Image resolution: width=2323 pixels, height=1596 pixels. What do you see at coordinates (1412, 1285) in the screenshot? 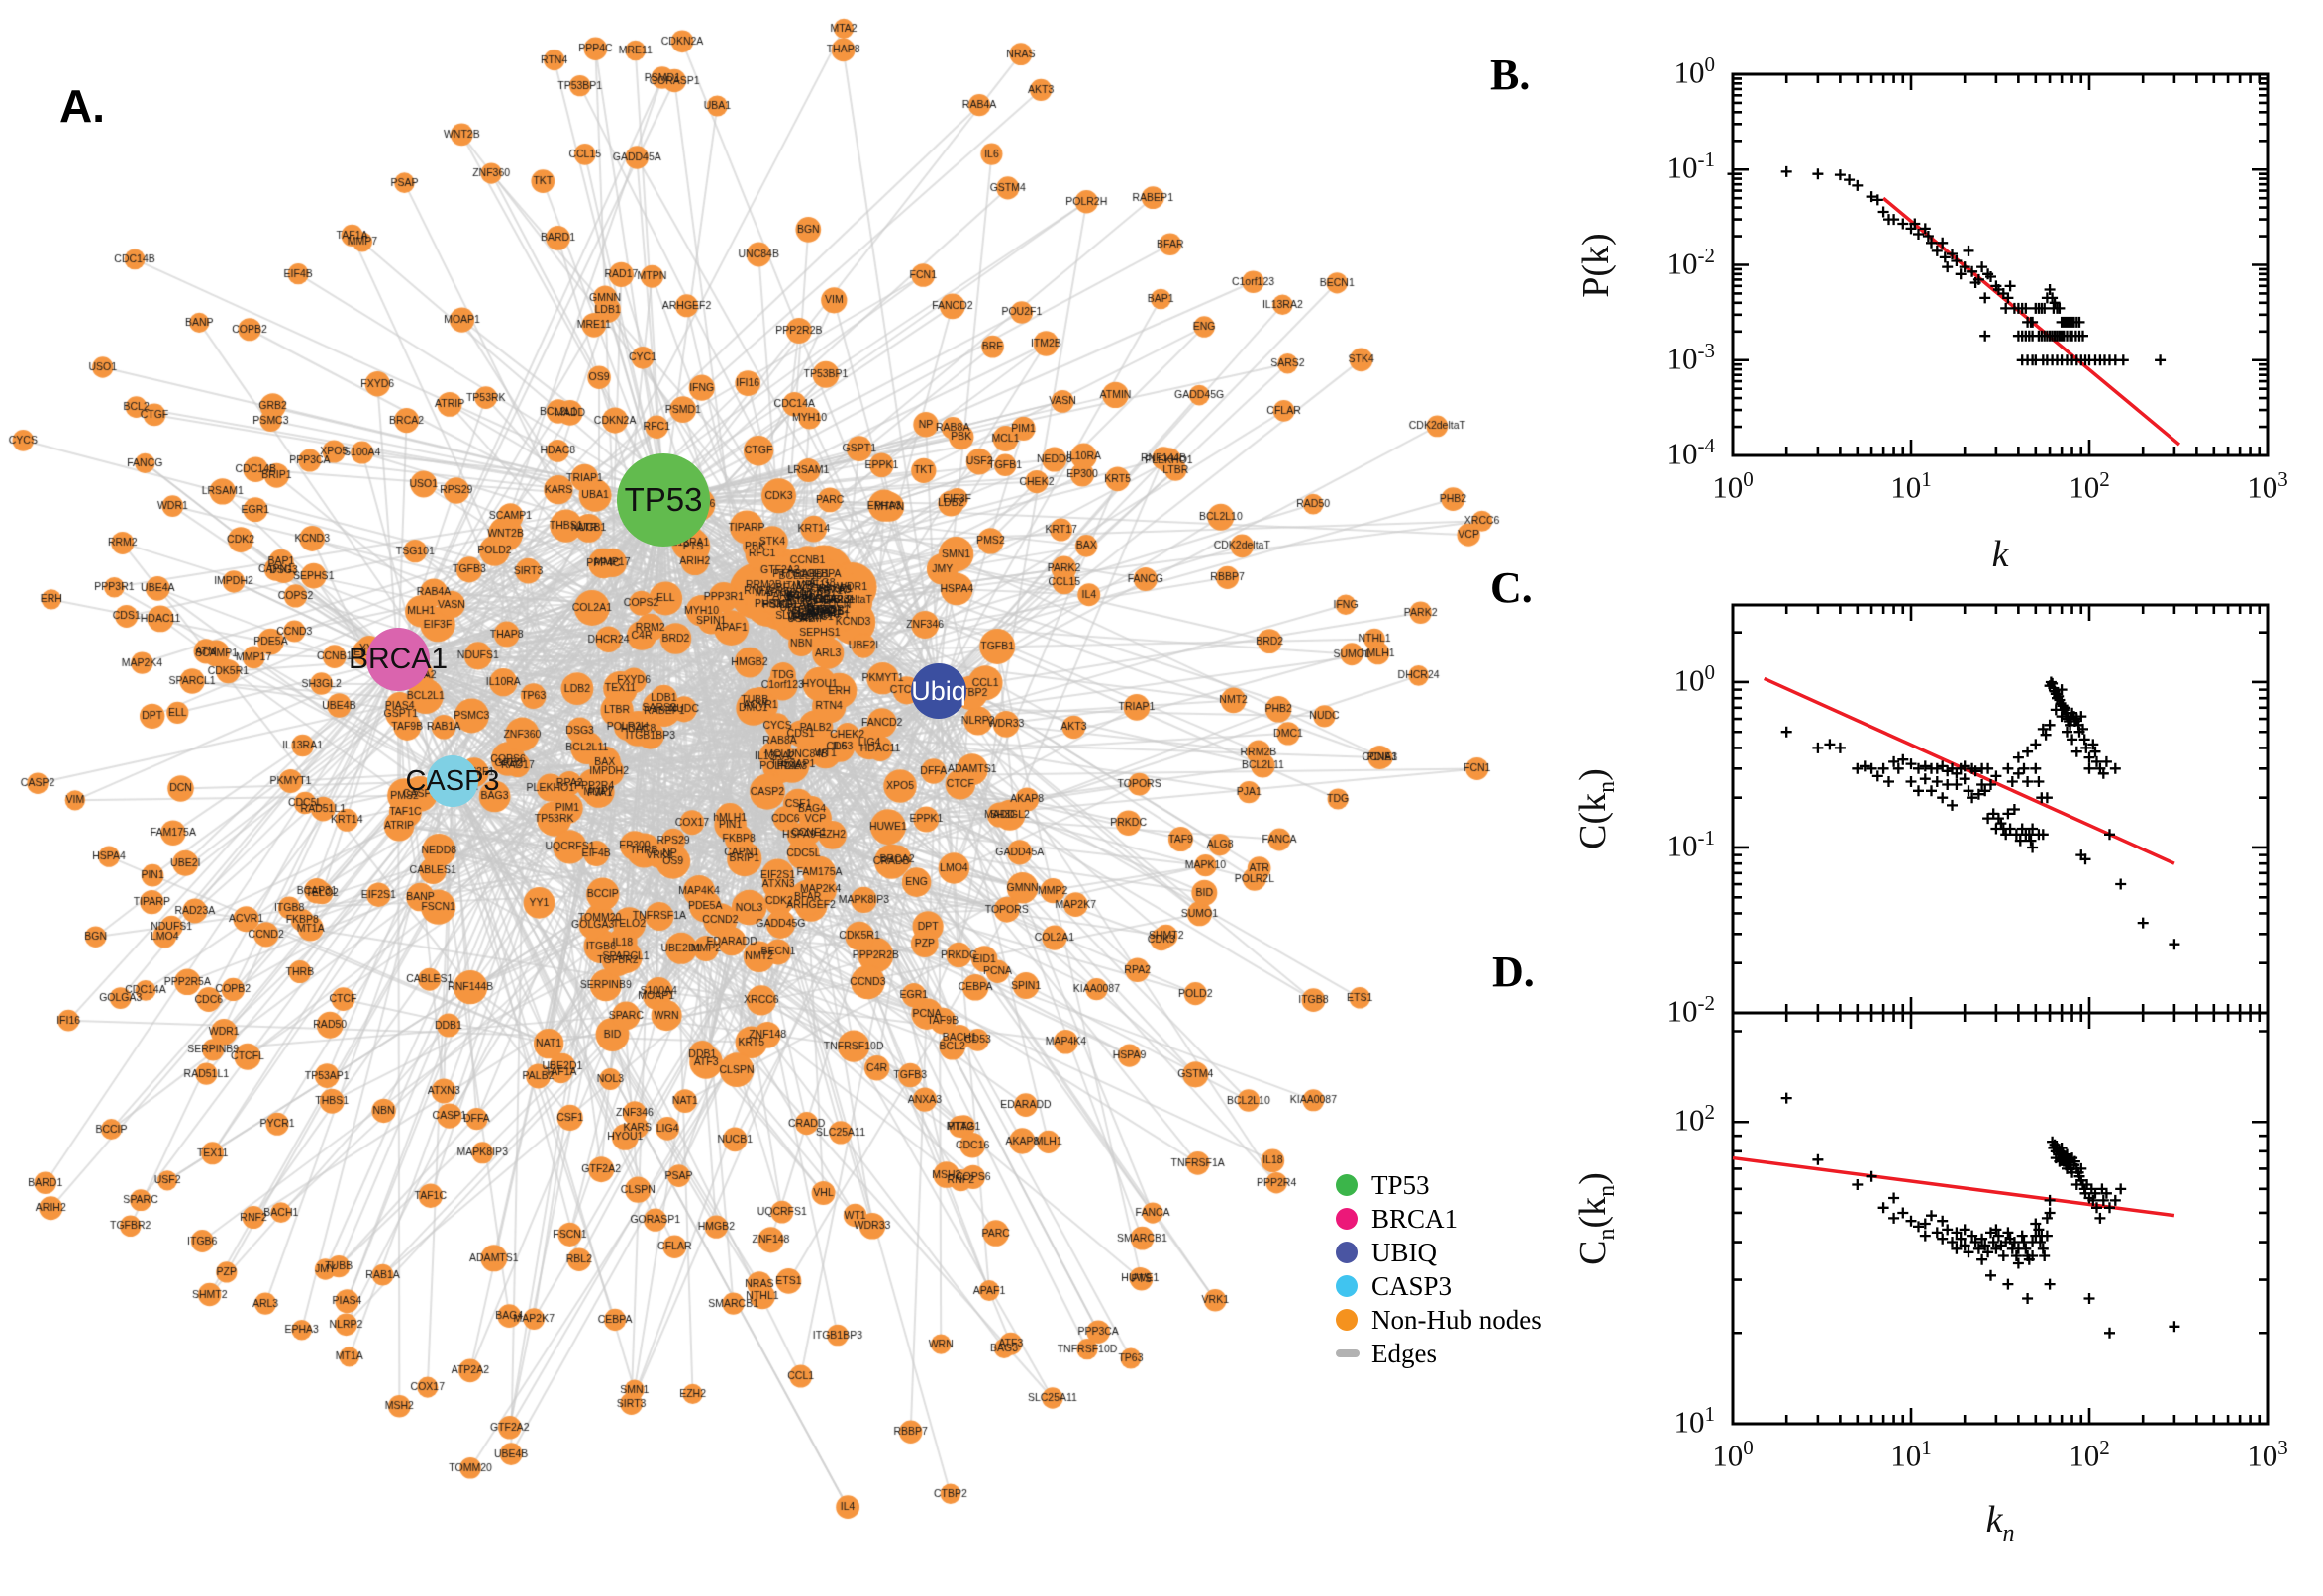
I see `legend-label-casp3: CASP3` at bounding box center [1412, 1285].